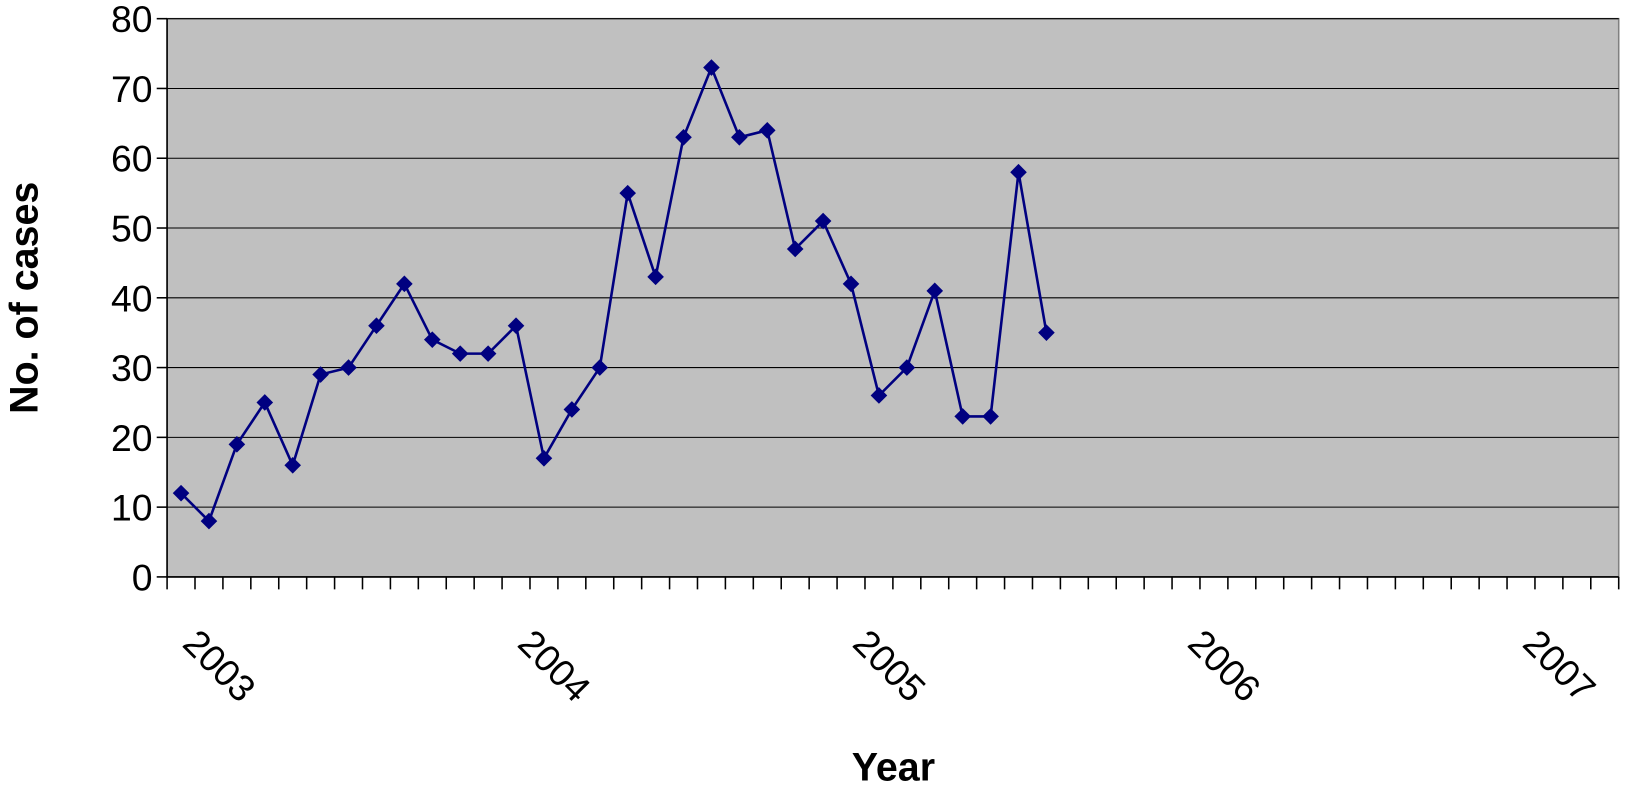  Describe the element at coordinates (132, 20) in the screenshot. I see `y-tick-label: 80` at that location.